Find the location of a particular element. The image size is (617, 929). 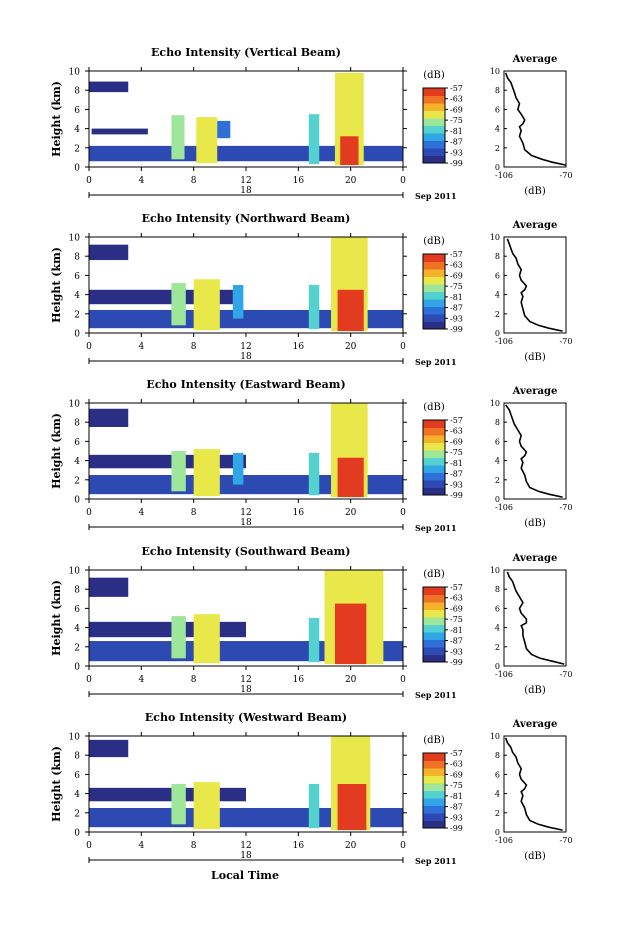

panel-1-colorbar-frame is located at coordinates (434, 125).